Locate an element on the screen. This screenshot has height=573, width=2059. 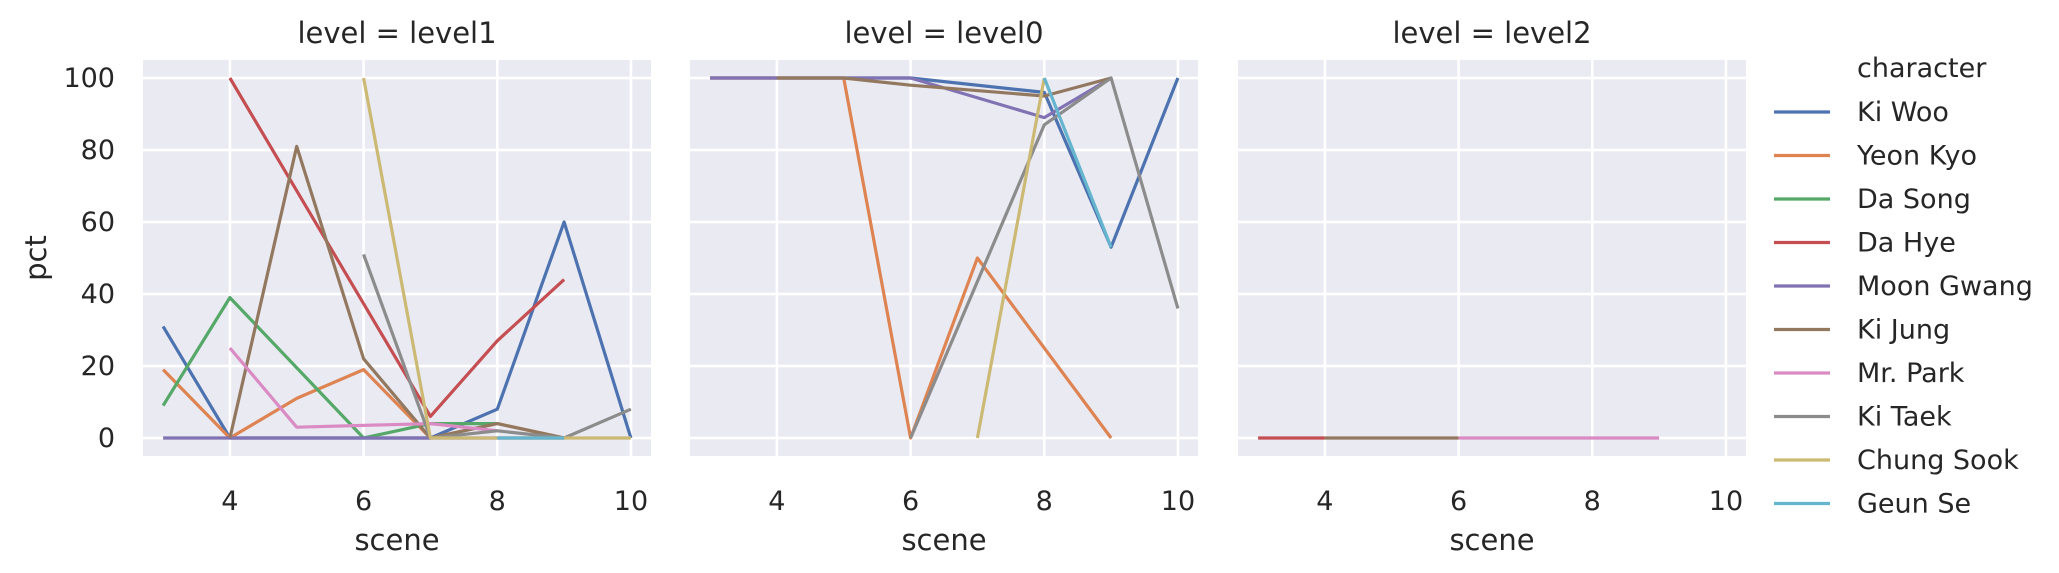
panel-title: level = level0 is located at coordinates (943, 33).